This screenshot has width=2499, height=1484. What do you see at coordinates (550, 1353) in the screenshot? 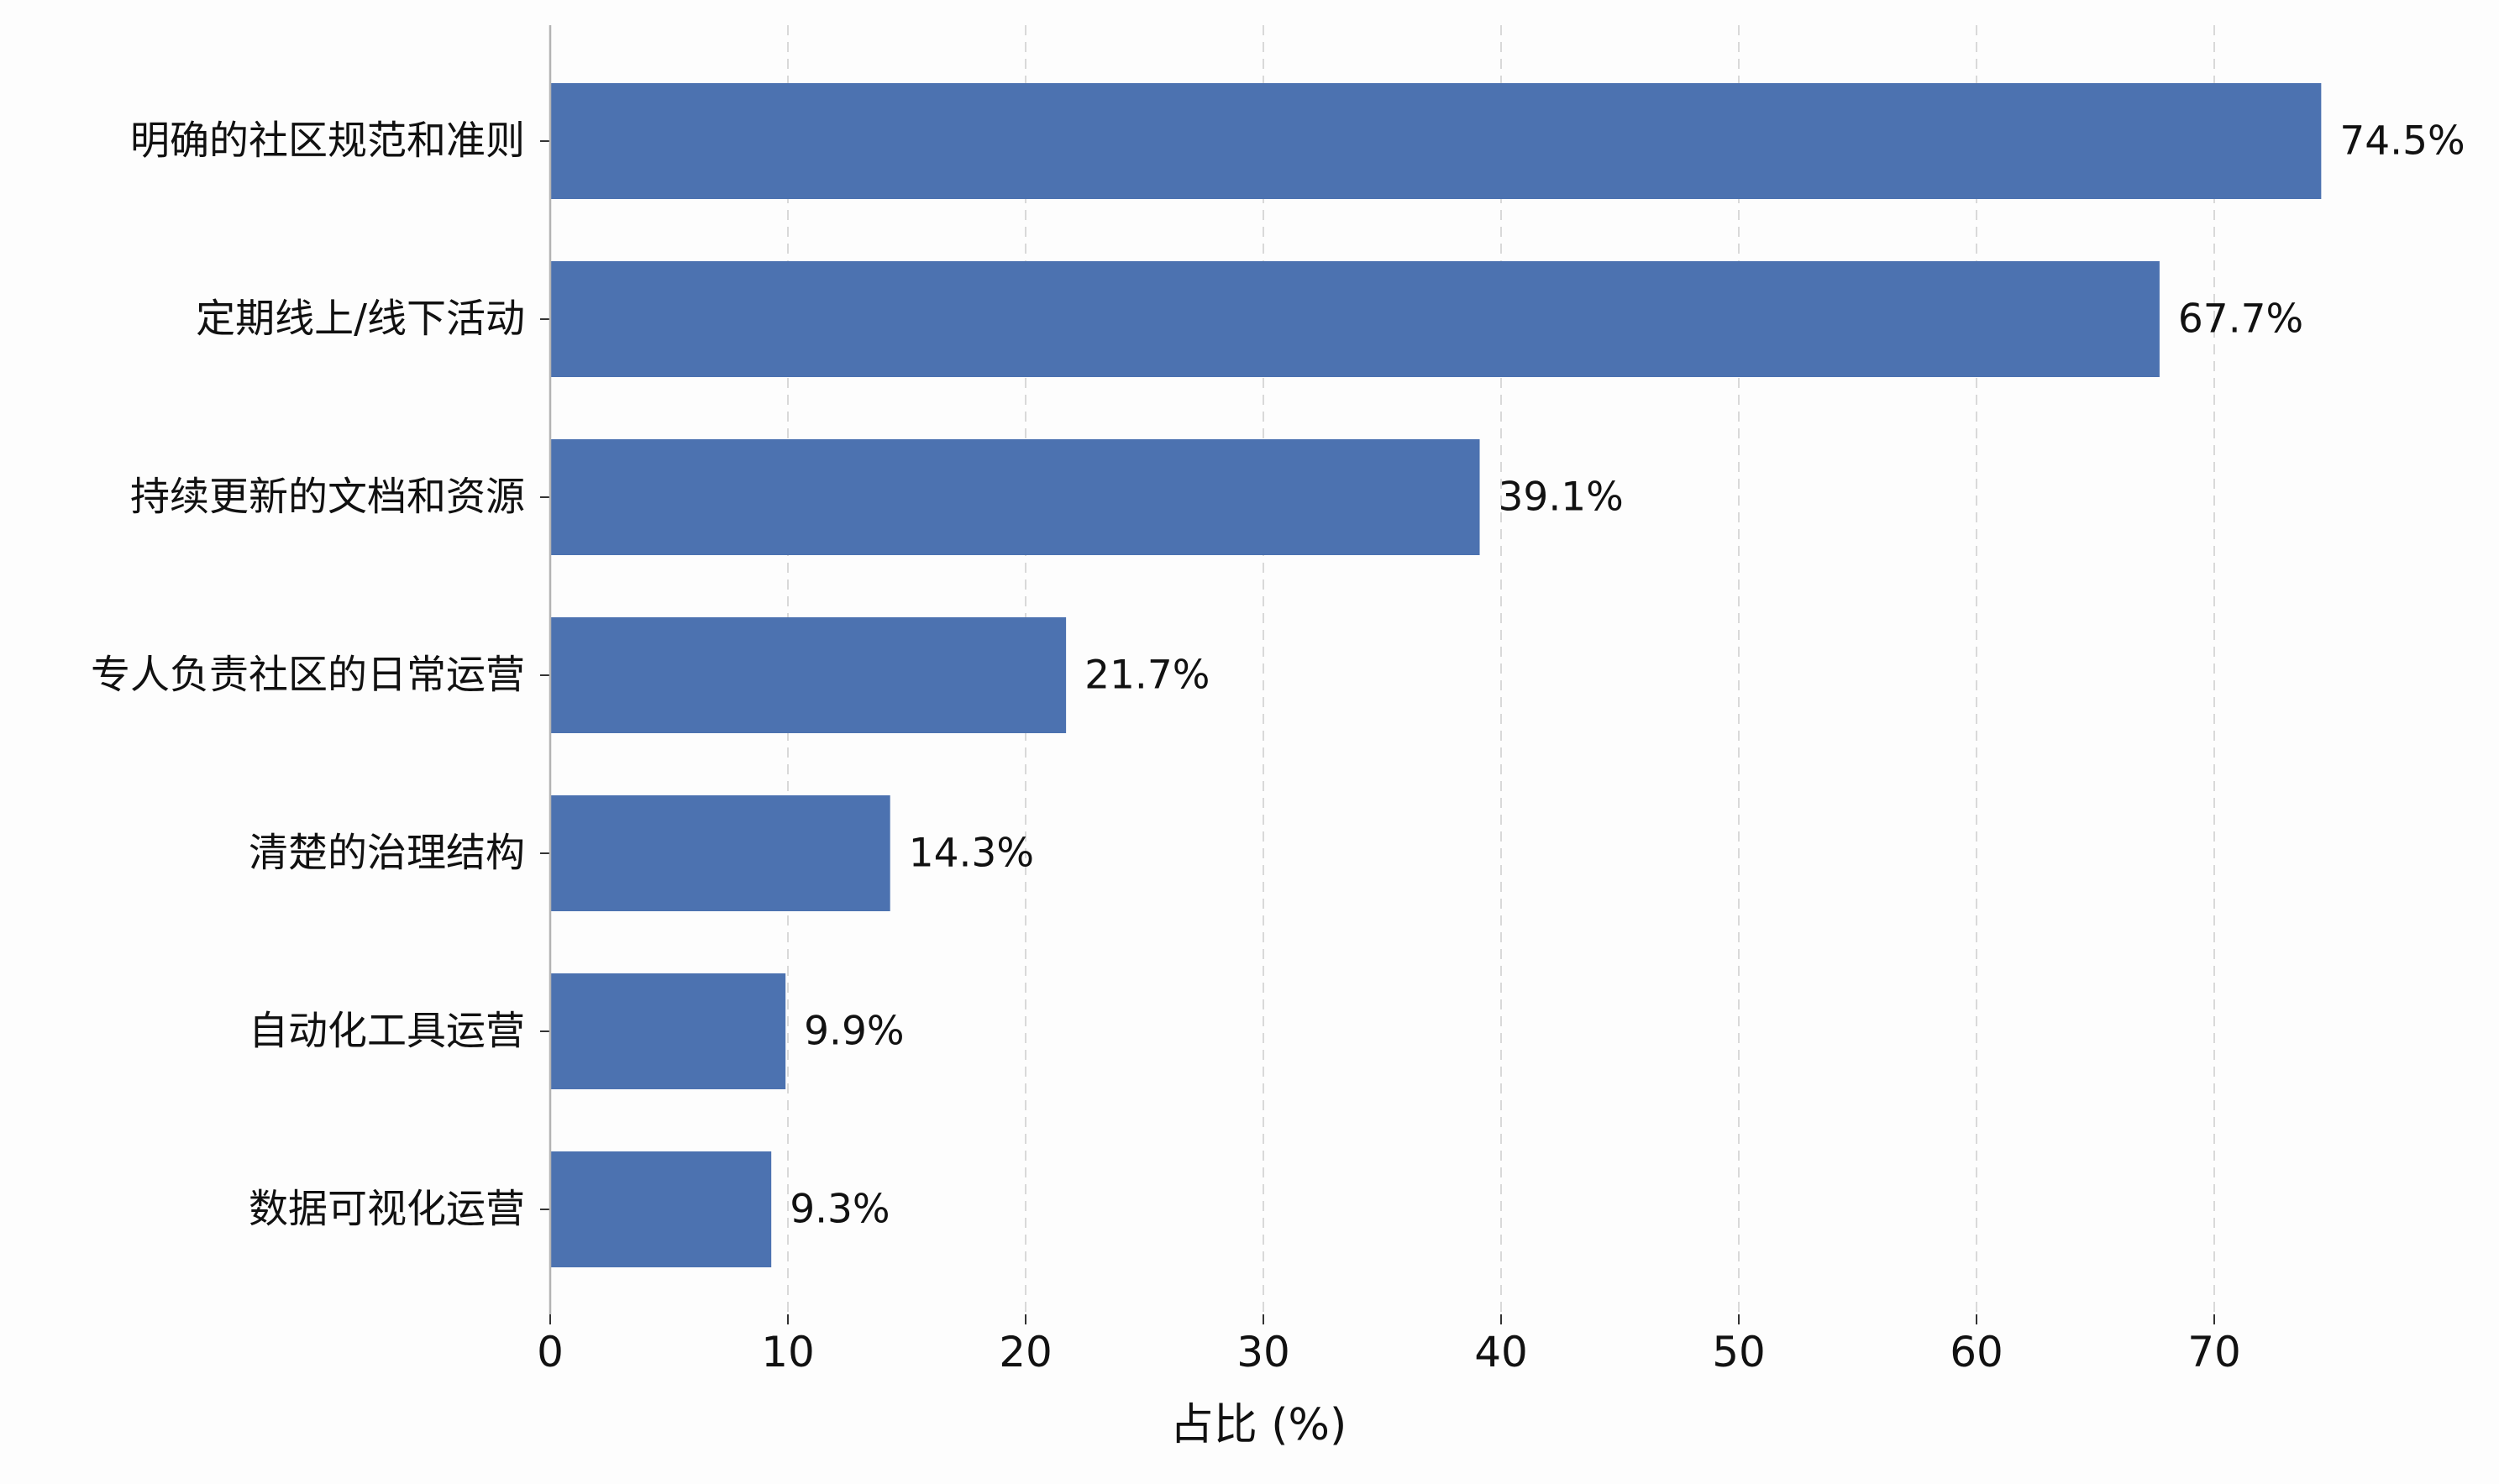
I see `x-tick-label: 0` at bounding box center [550, 1353].